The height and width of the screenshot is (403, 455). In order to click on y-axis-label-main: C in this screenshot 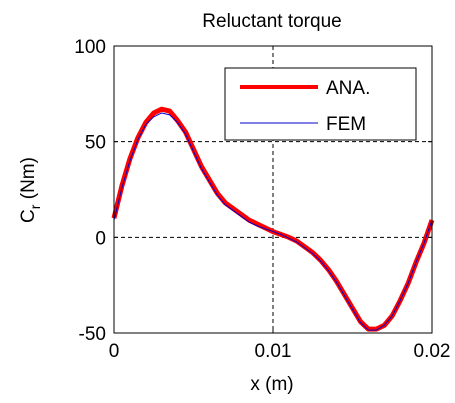, I will do `click(28, 216)`.